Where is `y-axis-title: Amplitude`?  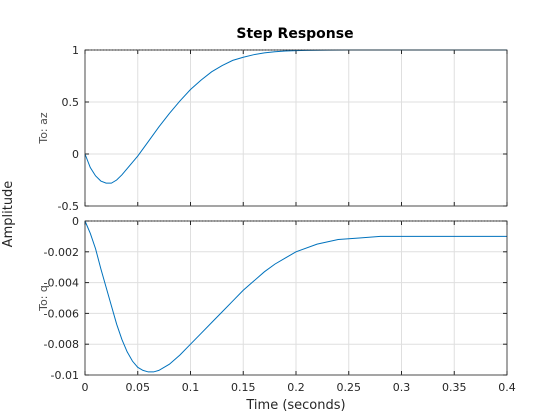 y-axis-title: Amplitude is located at coordinates (8, 214).